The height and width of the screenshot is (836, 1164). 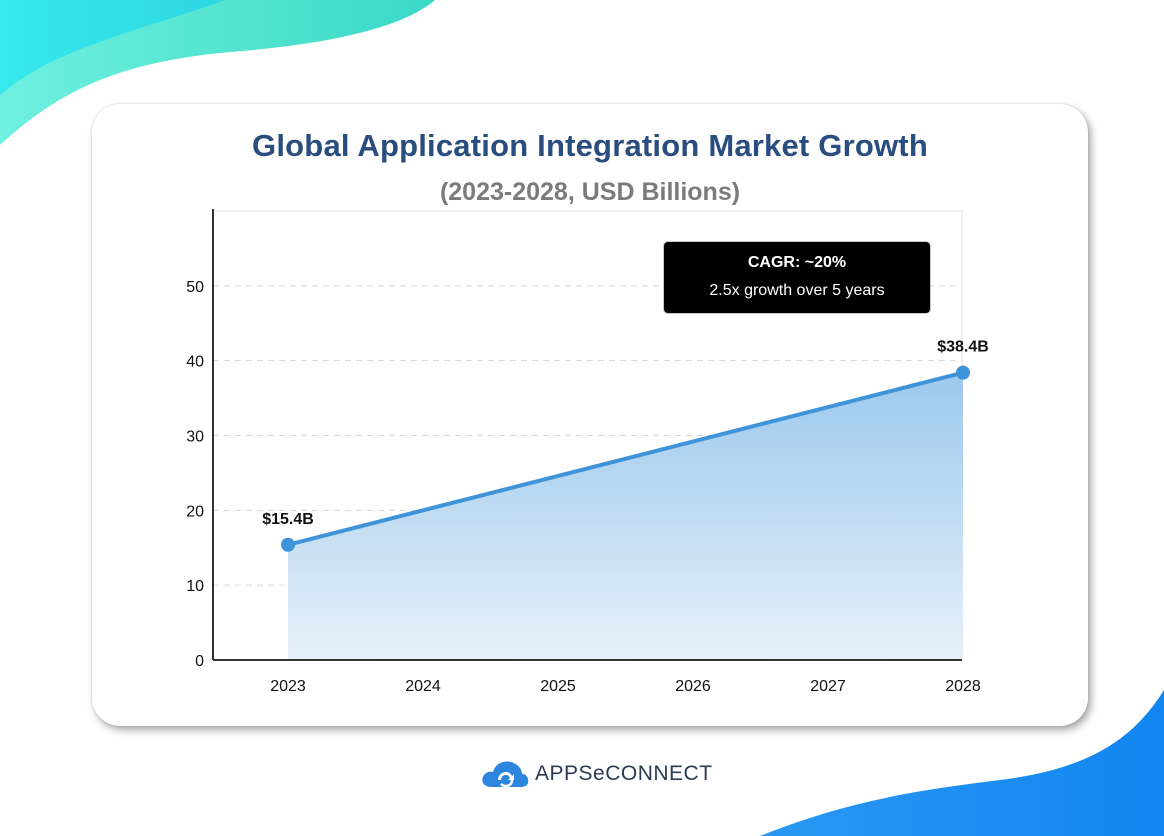 What do you see at coordinates (828, 686) in the screenshot?
I see `x-tick-label: 2027` at bounding box center [828, 686].